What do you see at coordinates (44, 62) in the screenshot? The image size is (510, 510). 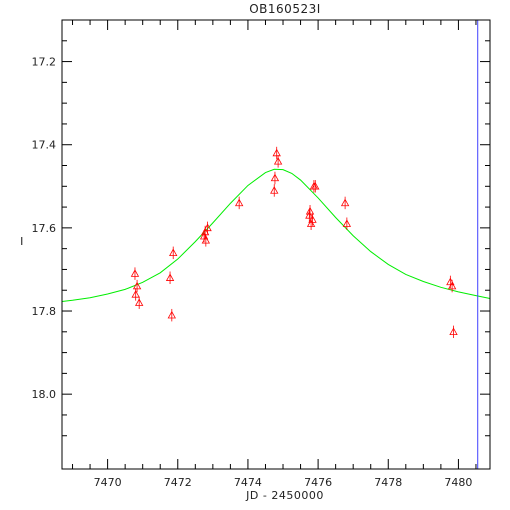 I see `y-tick-label: 17.2` at bounding box center [44, 62].